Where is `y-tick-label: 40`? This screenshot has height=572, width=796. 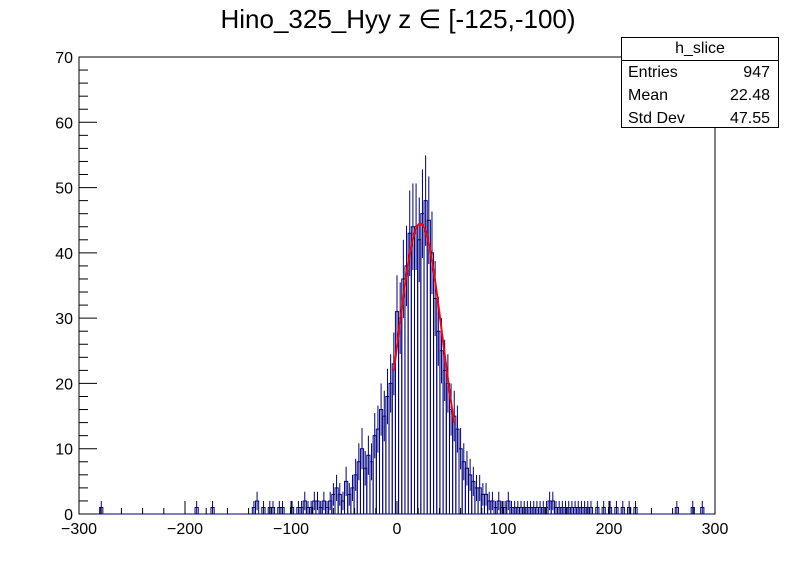 y-tick-label: 40 is located at coordinates (64, 254).